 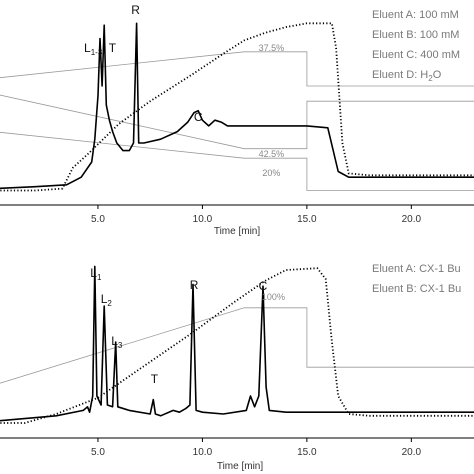 I want to click on top-x-tick-label: 10.0, so click(x=203, y=219).